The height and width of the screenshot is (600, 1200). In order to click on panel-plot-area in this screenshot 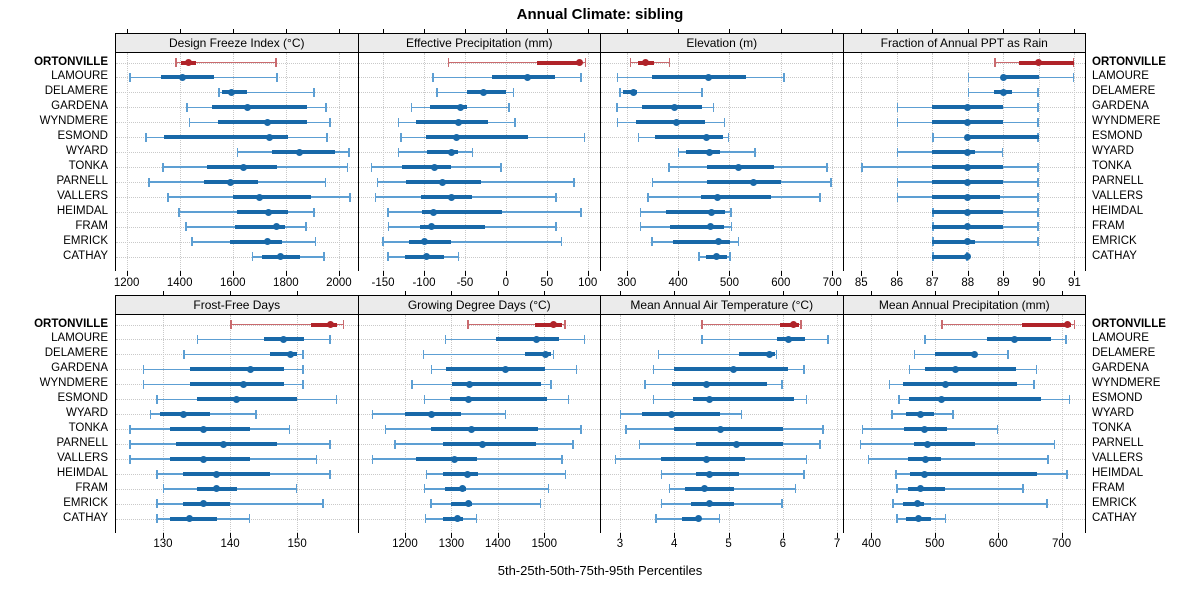, I will do `click(722, 162)`.